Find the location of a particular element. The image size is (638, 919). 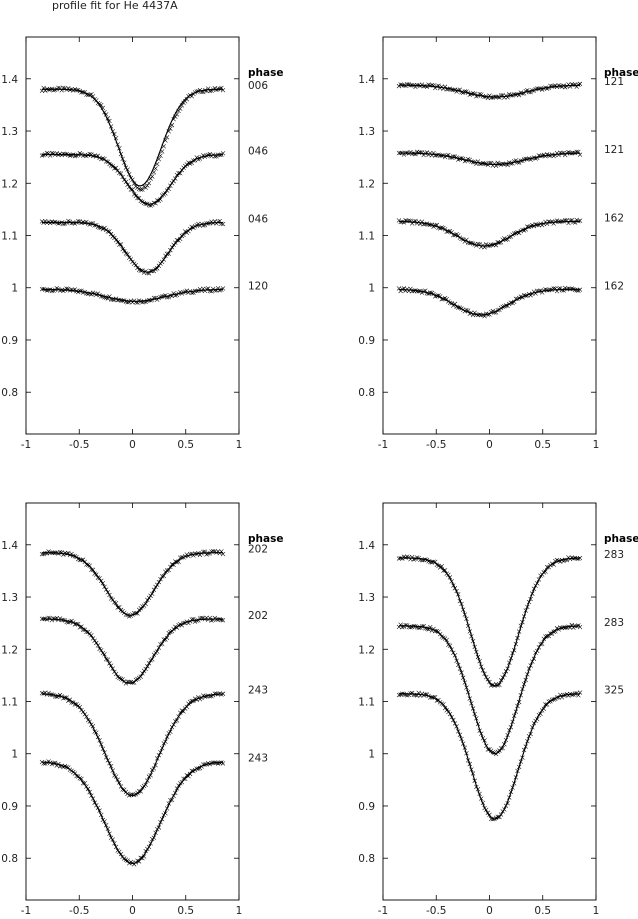

x-tick-label: 0 is located at coordinates (489, 445).